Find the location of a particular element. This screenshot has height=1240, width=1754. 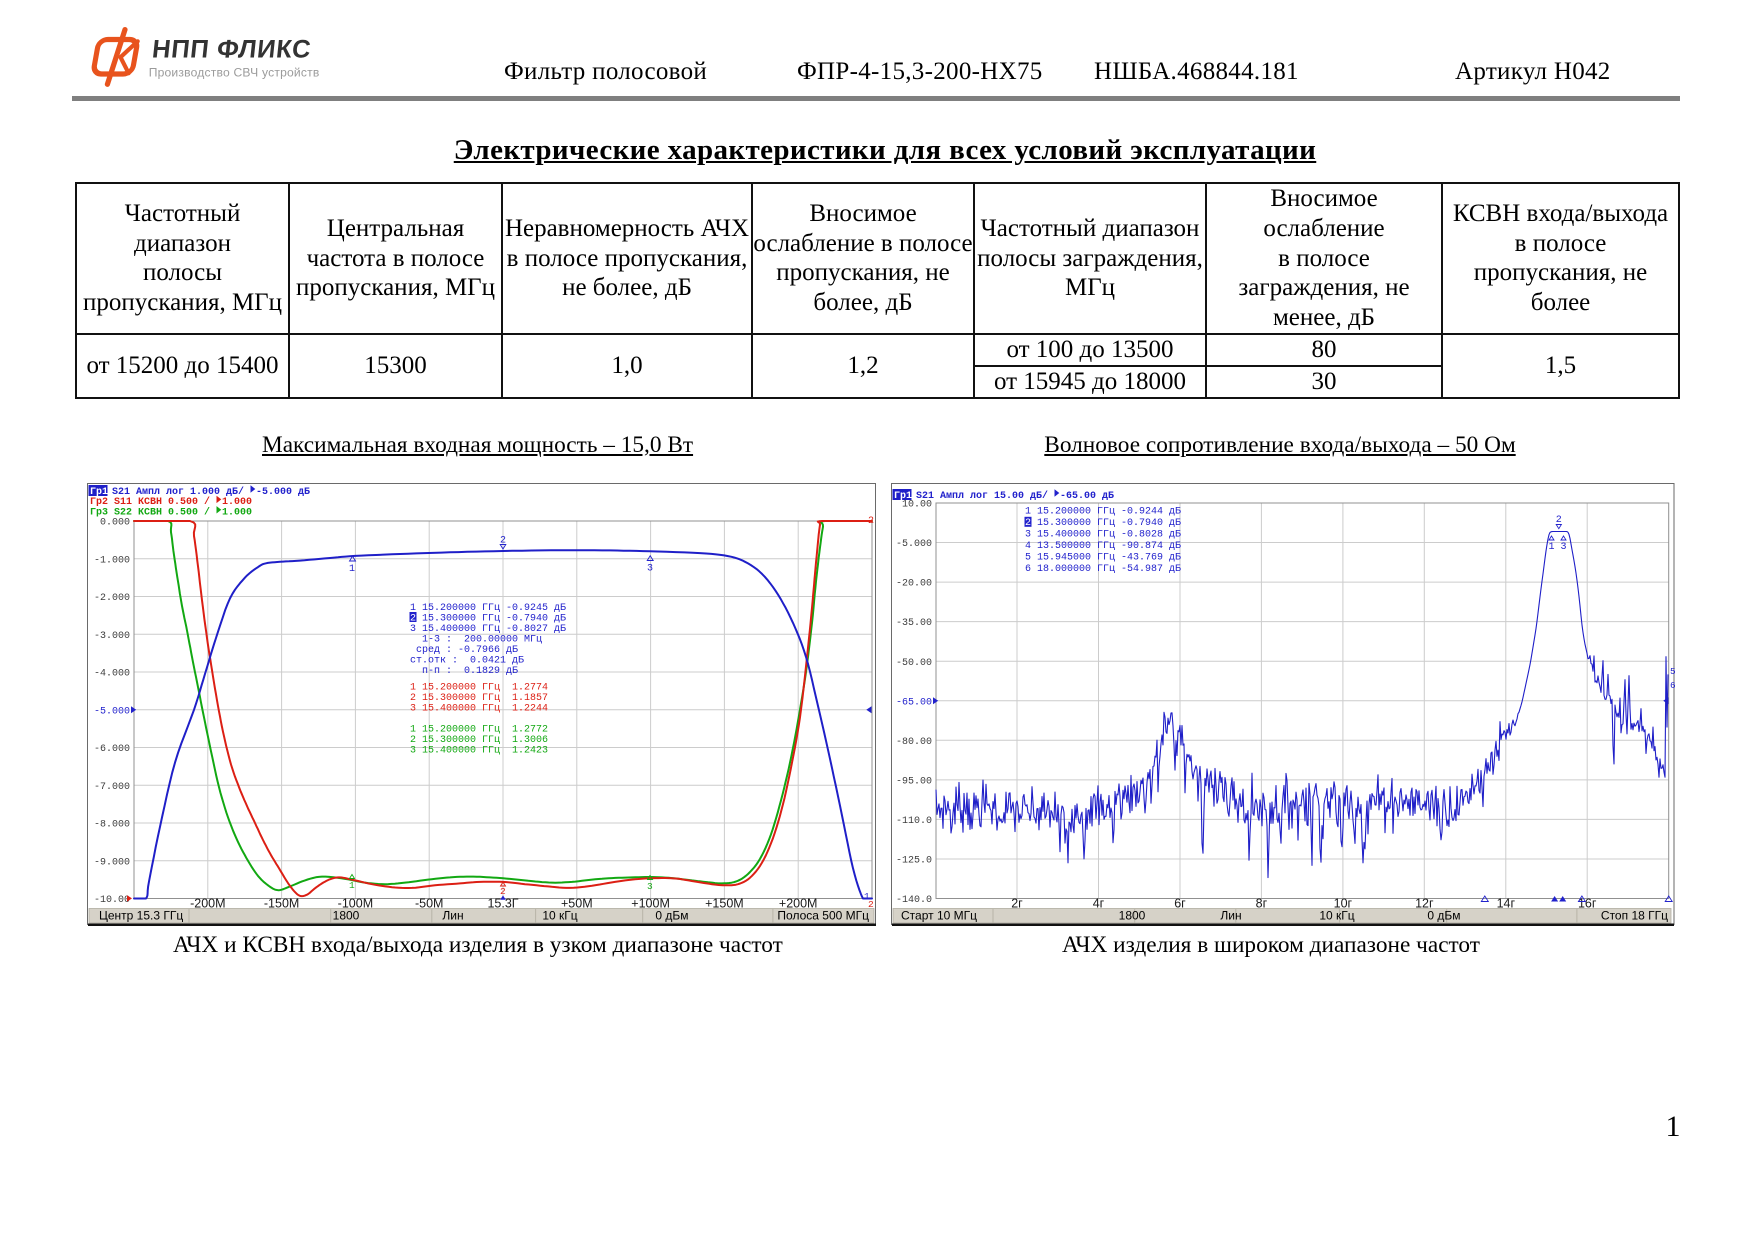

svg-text: +150М is located at coordinates (724, 904).